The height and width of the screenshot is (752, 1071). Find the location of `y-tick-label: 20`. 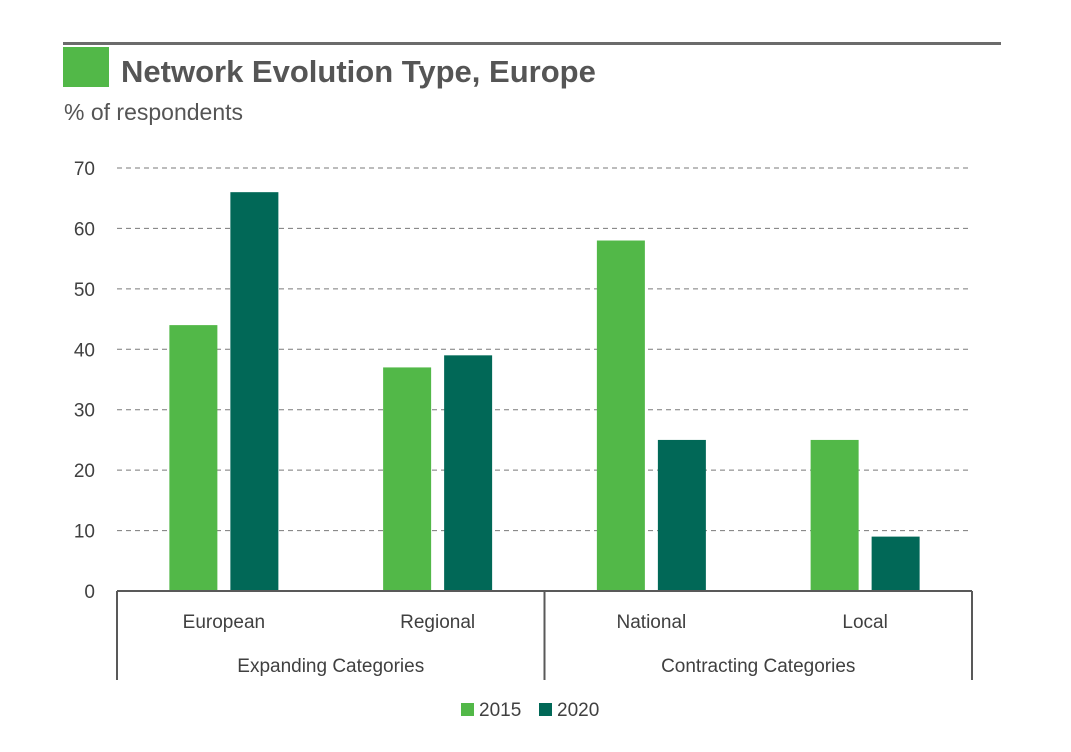

y-tick-label: 20 is located at coordinates (84, 471).